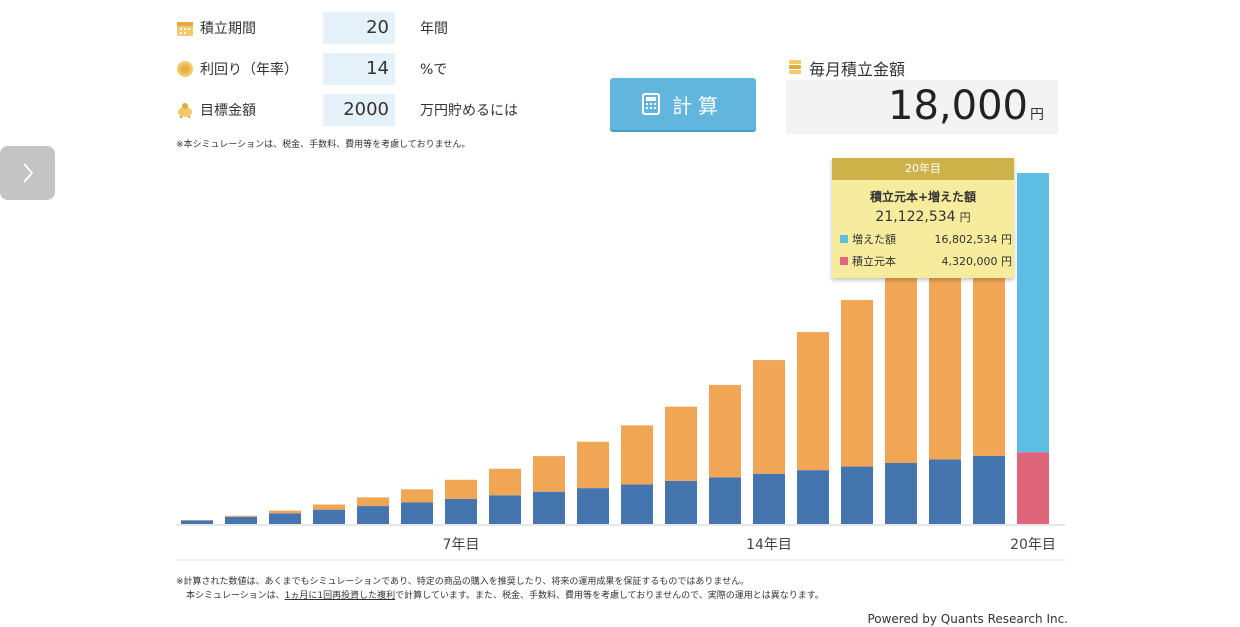 The height and width of the screenshot is (627, 1240). I want to click on piggy-icon, so click(185, 110).